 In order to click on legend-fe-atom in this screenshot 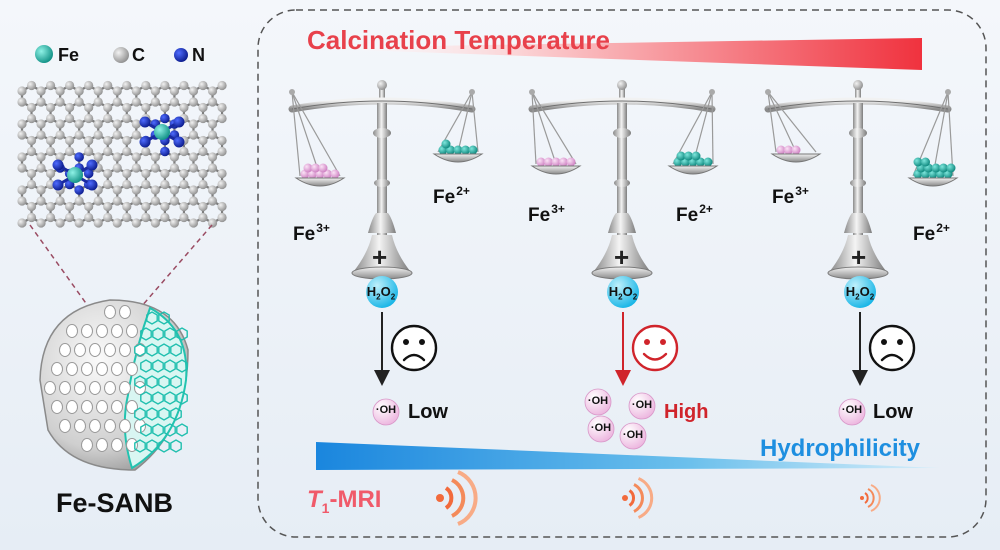, I will do `click(44, 54)`.